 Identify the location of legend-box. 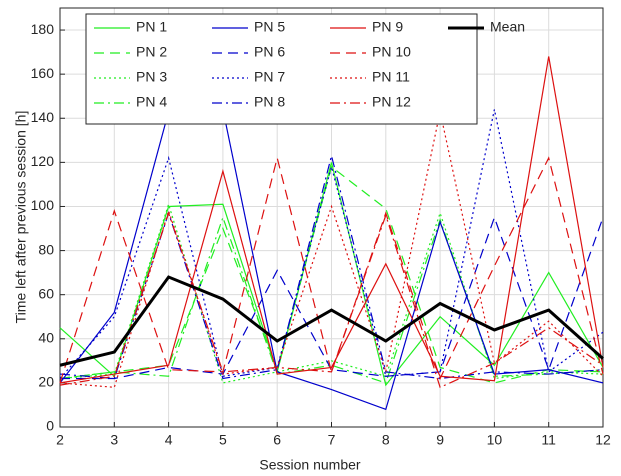
(281, 69).